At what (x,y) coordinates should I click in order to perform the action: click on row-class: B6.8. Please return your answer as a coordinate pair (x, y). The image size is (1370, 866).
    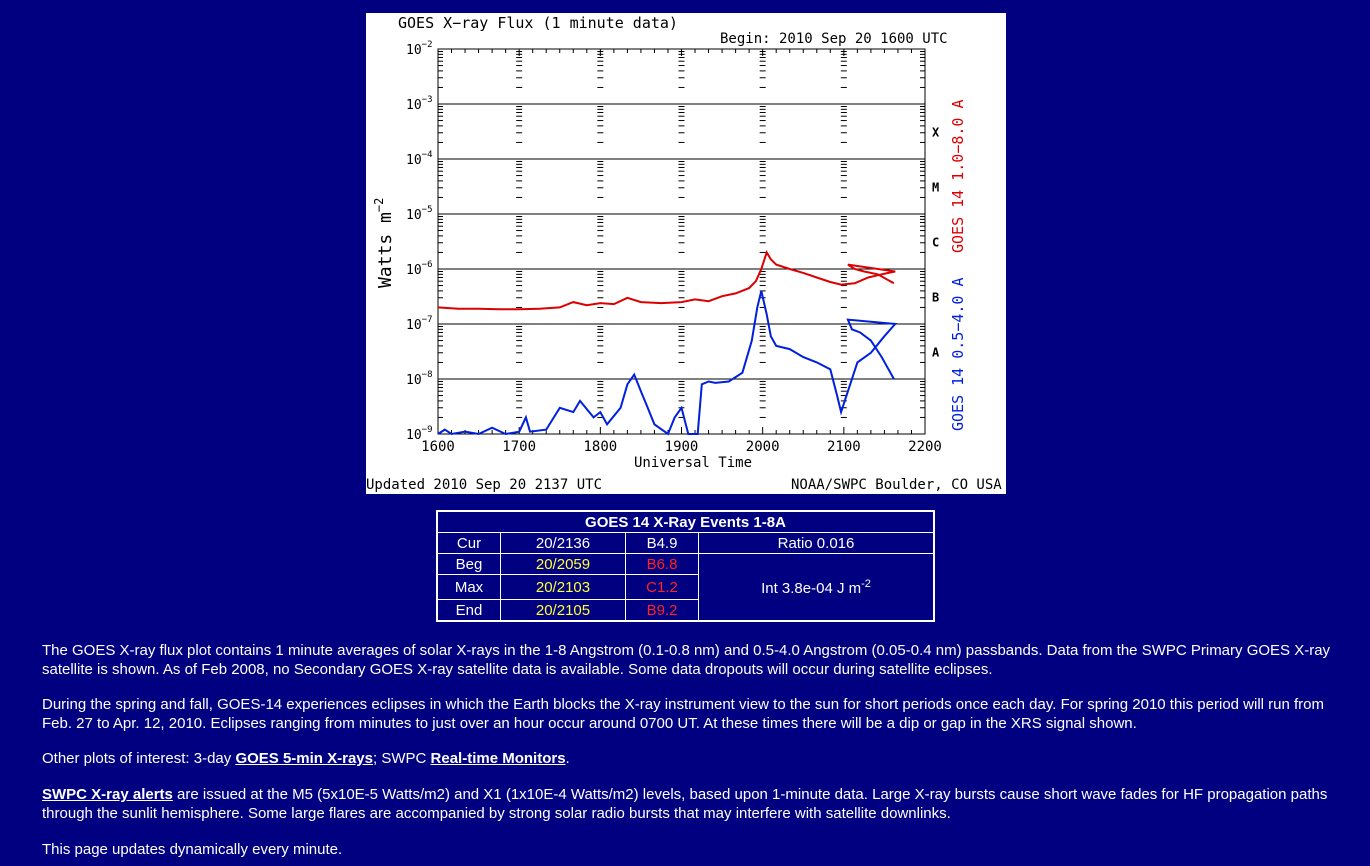
    Looking at the image, I should click on (662, 564).